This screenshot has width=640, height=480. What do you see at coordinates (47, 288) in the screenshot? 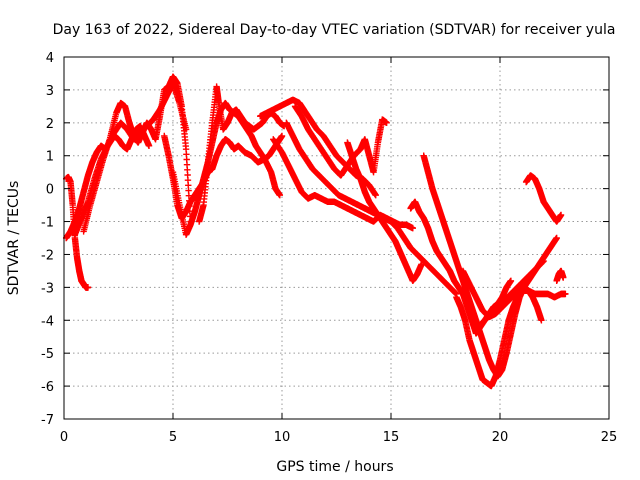
I see `y-tick-label: -3` at bounding box center [47, 288].